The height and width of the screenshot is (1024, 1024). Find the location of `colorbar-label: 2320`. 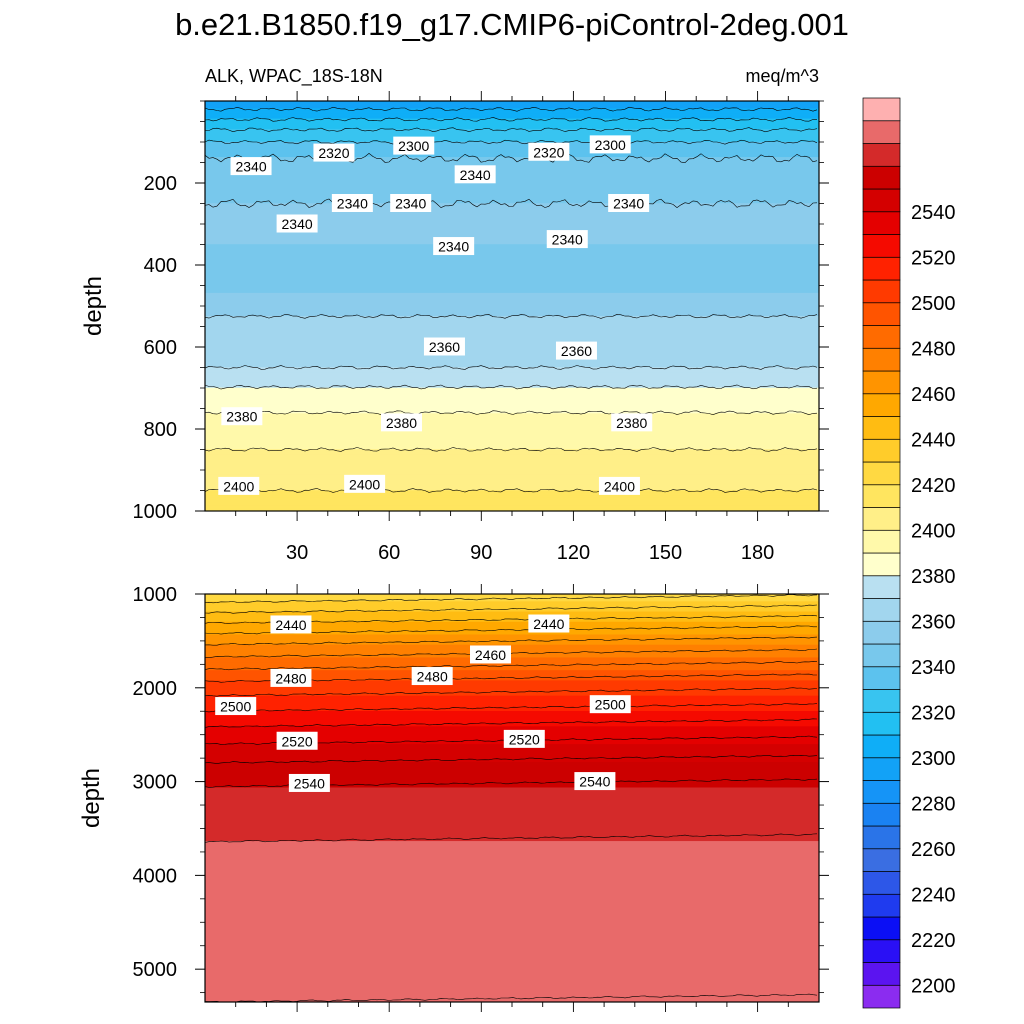

colorbar-label: 2320 is located at coordinates (933, 713).